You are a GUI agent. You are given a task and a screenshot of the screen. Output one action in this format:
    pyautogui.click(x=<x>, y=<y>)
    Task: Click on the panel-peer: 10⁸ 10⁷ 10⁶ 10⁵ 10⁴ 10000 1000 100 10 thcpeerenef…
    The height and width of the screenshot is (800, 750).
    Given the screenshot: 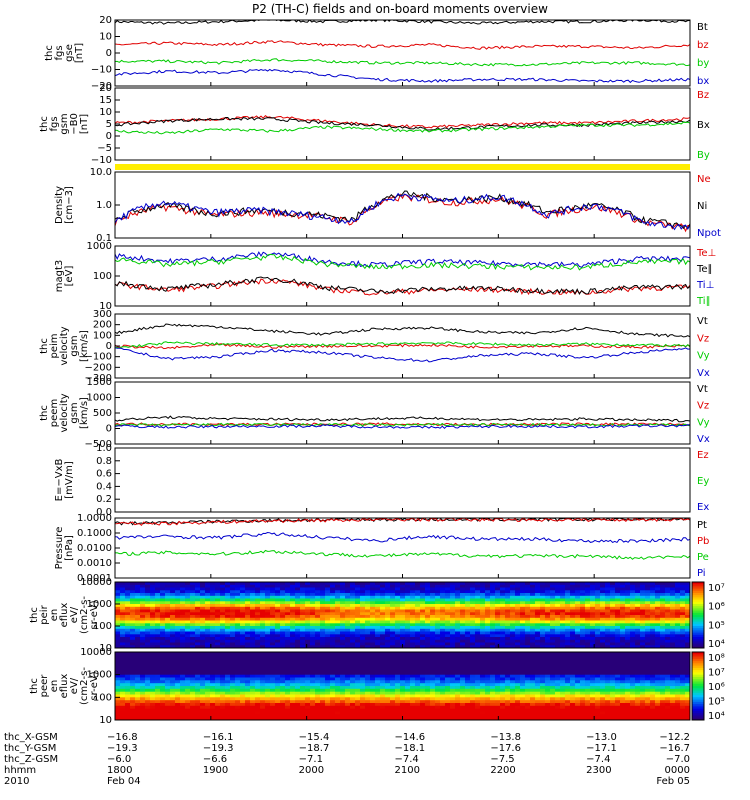 What is the action you would take?
    pyautogui.click(x=377, y=686)
    